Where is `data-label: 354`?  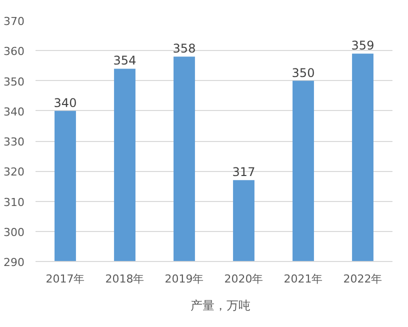 data-label: 354 is located at coordinates (124, 61).